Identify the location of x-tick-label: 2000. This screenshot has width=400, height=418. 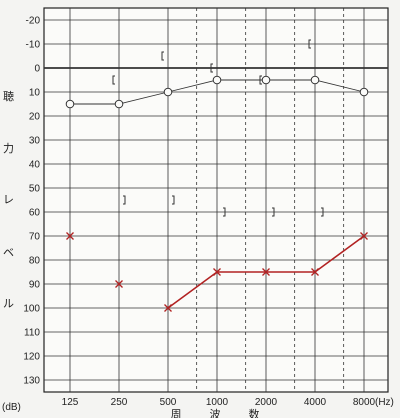
(266, 402).